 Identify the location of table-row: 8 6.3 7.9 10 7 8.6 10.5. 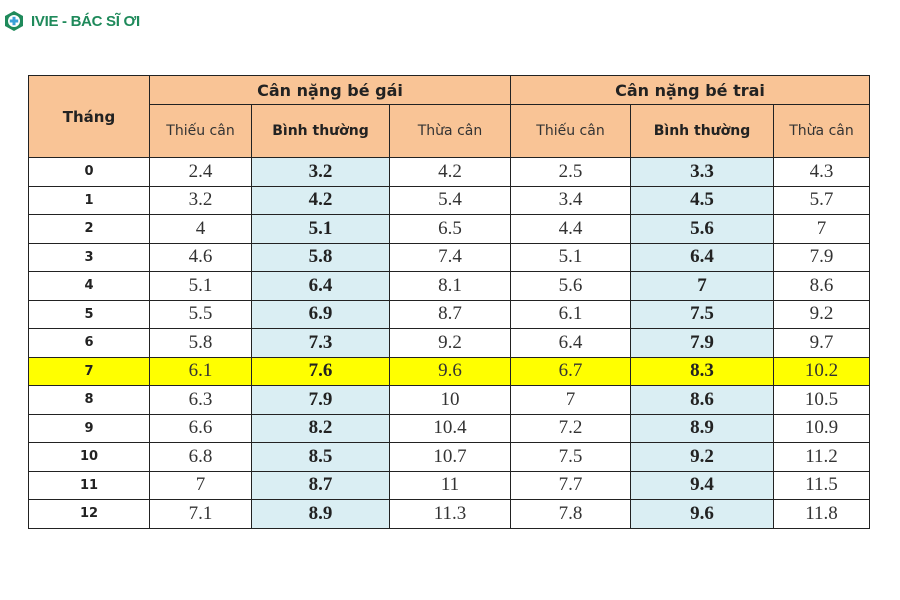
(449, 400).